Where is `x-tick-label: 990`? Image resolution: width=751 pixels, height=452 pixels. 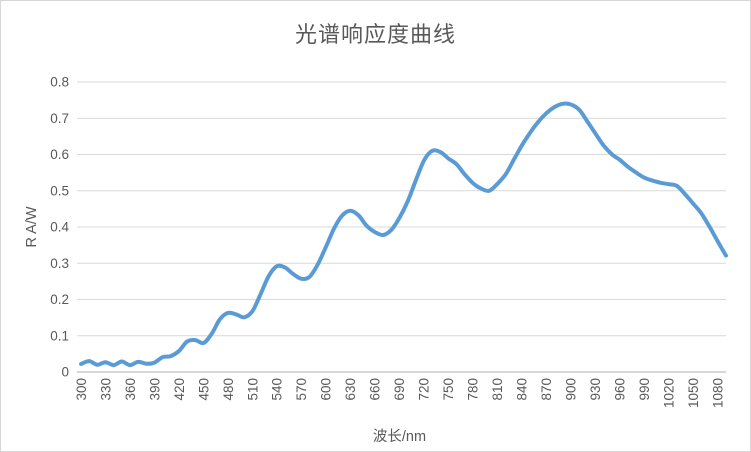
x-tick-label: 990 is located at coordinates (644, 389).